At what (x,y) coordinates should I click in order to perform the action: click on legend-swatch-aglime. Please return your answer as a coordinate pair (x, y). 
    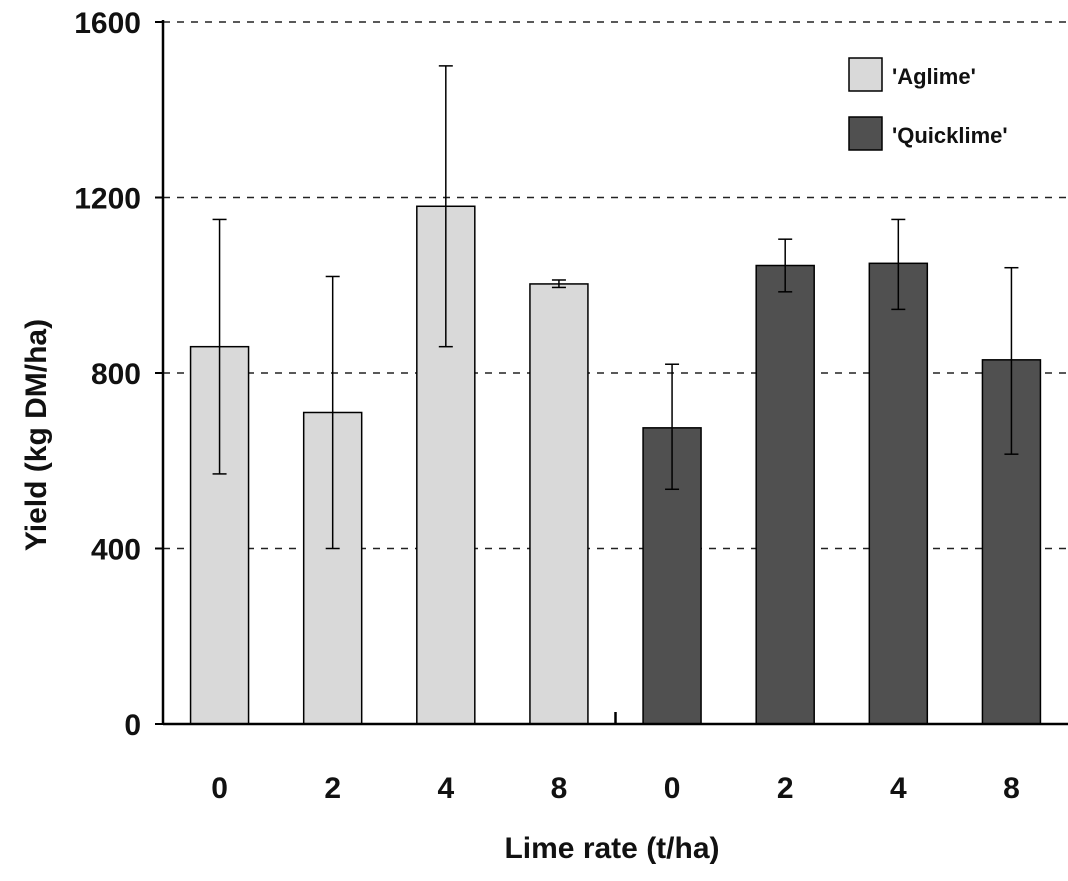
    Looking at the image, I should click on (865, 74).